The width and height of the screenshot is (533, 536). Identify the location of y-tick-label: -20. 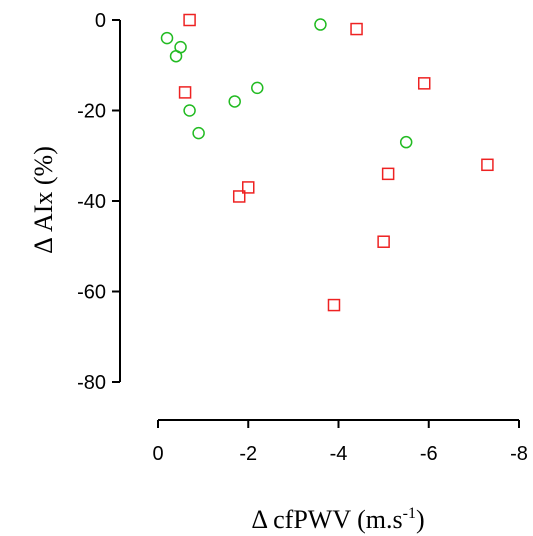
(91, 112).